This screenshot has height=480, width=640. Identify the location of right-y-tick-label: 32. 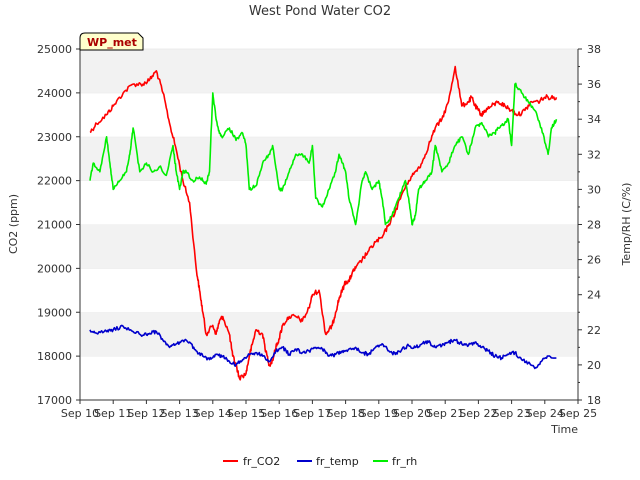
(594, 154).